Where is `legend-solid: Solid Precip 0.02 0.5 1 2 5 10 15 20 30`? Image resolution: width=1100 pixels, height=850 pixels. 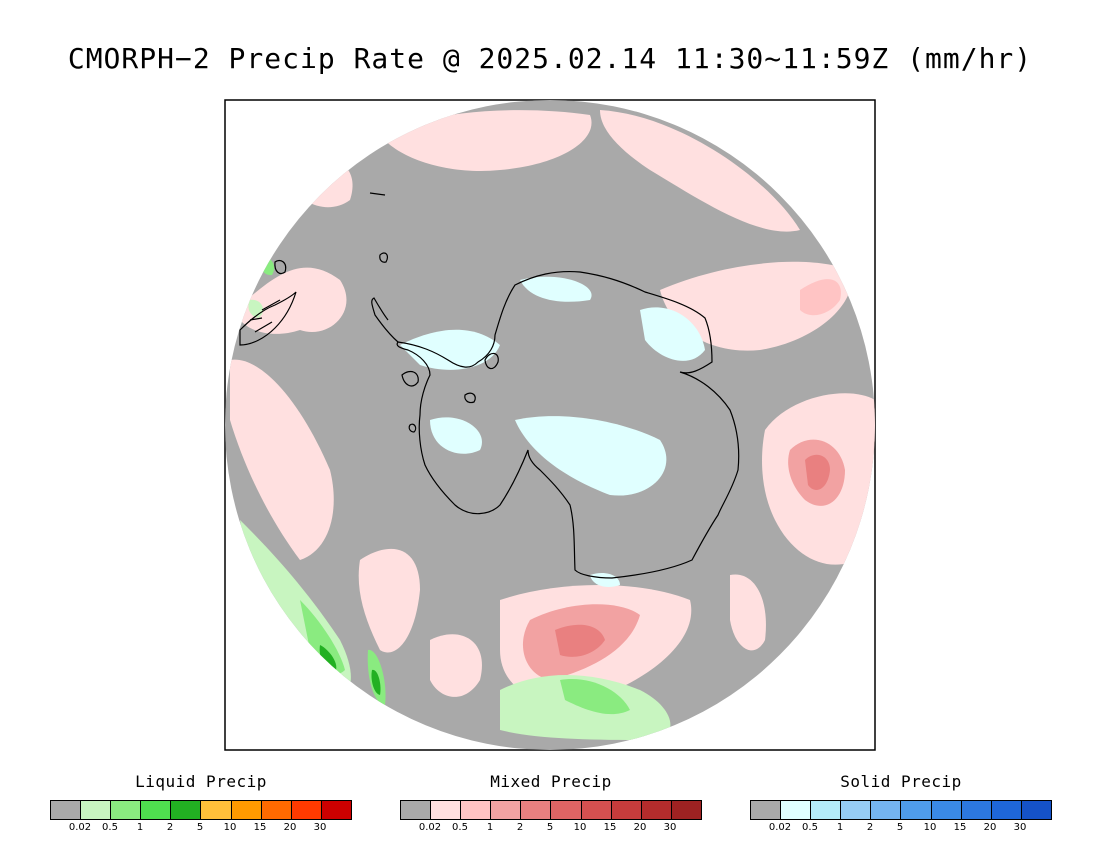
legend-solid: Solid Precip 0.02 0.5 1 2 5 10 15 20 30 is located at coordinates (901, 804).